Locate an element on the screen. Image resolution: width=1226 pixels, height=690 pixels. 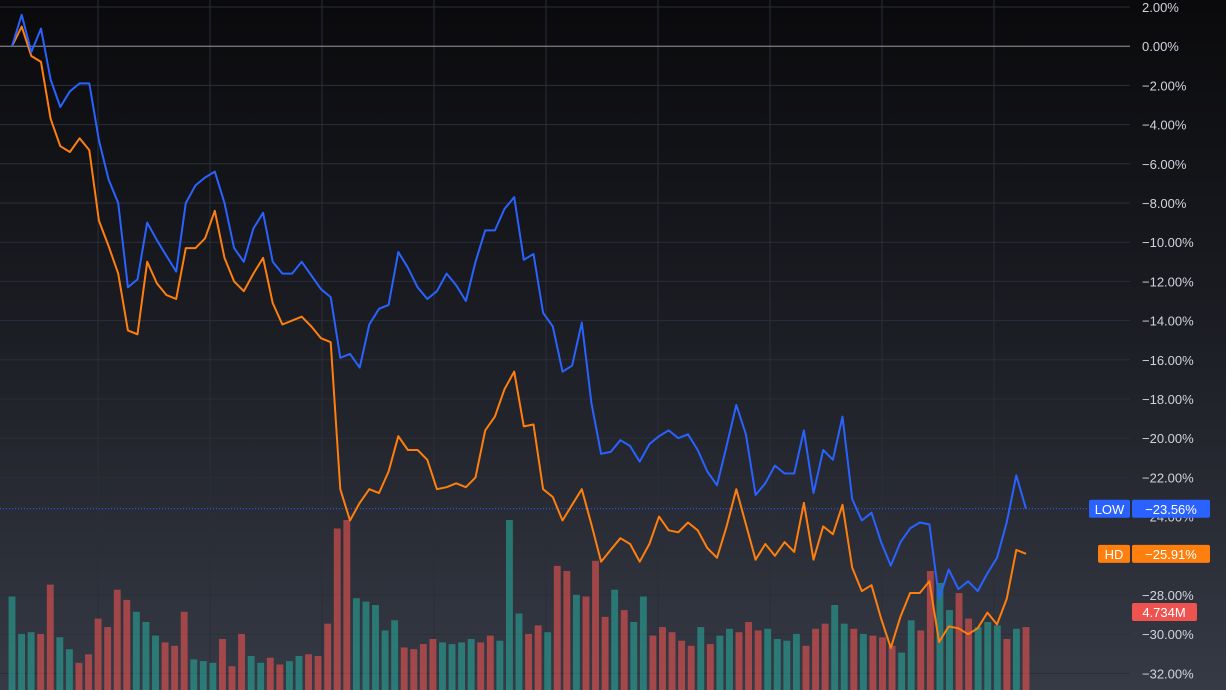
y-tick-label: −12.00% is located at coordinates (1168, 281).